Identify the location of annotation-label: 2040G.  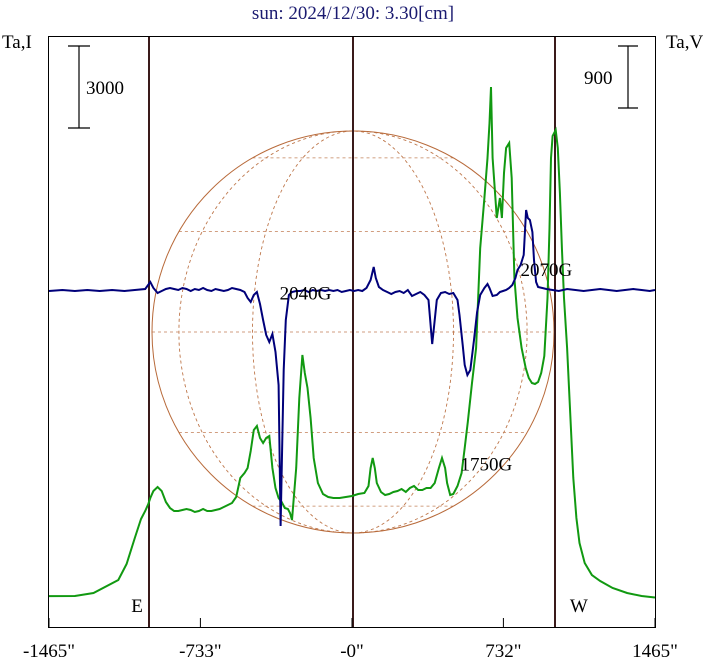
(306, 294).